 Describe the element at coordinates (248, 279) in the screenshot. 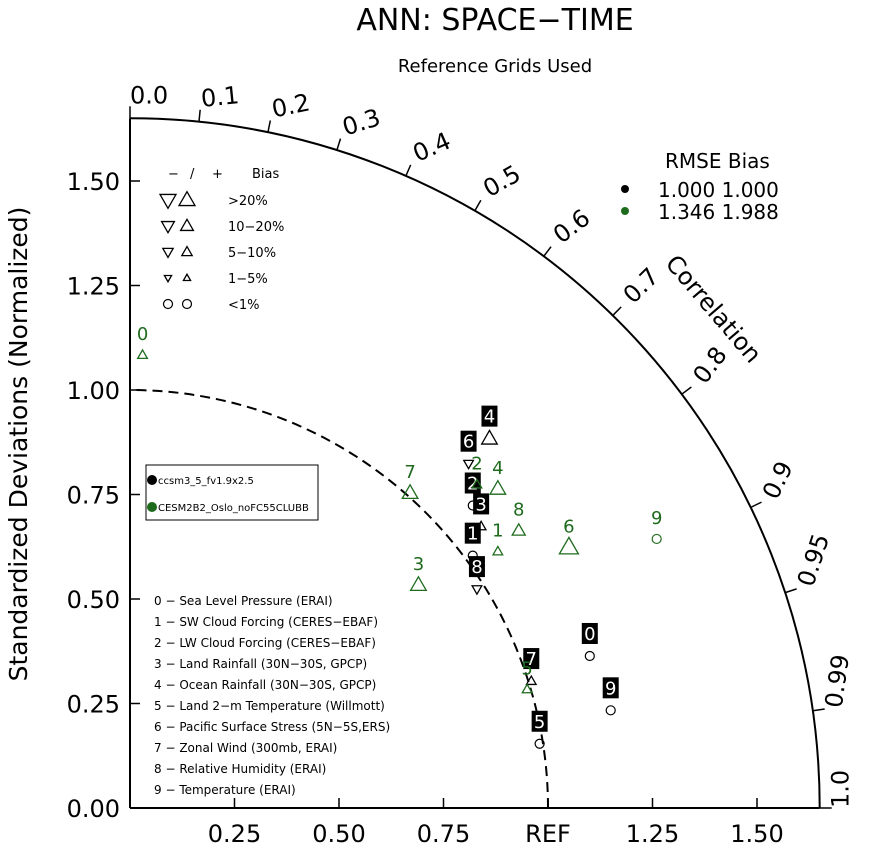

I see `bias-legend-label: 1−5%` at that location.